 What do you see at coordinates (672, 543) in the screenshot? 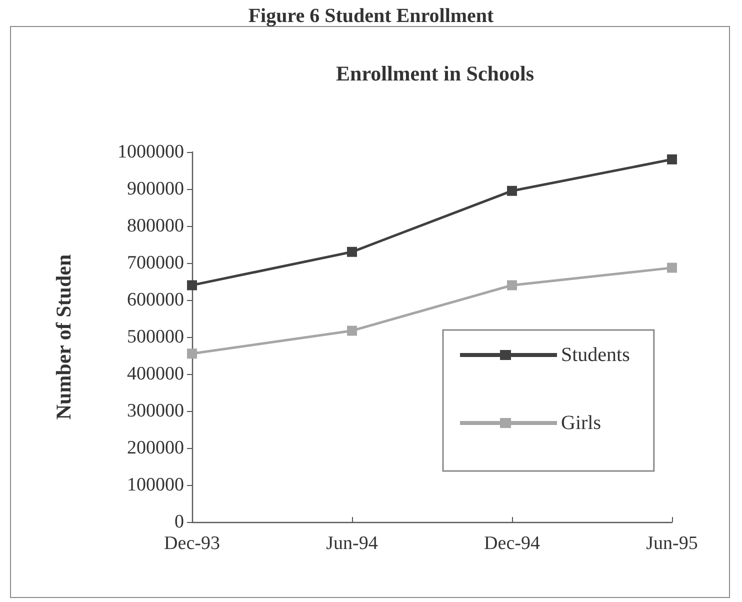
I see `x-tick-label: Jun-95` at bounding box center [672, 543].